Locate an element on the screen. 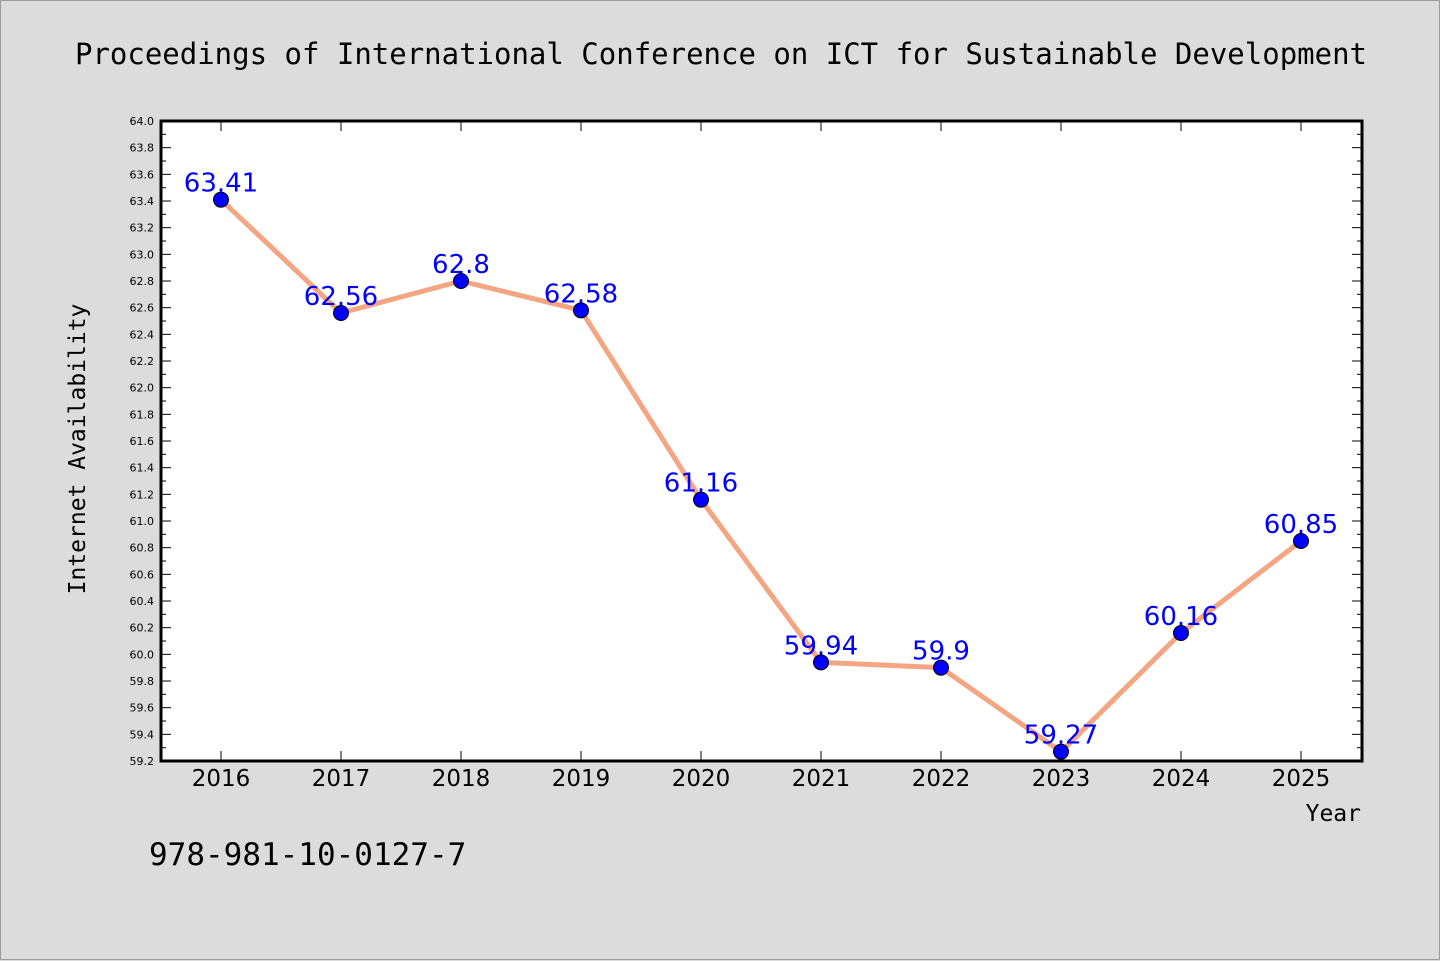 The image size is (1440, 961). y-axis-label: Internet Availability is located at coordinates (78, 449).